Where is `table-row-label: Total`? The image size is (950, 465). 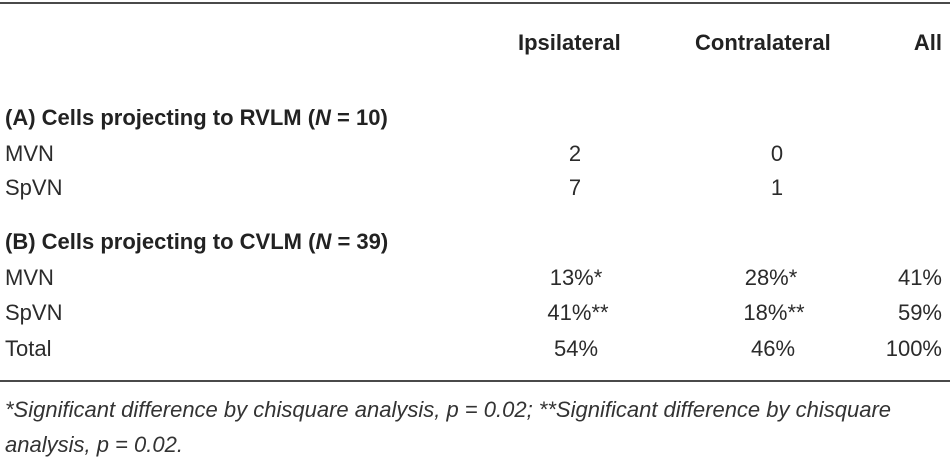
table-row-label: Total is located at coordinates (28, 348).